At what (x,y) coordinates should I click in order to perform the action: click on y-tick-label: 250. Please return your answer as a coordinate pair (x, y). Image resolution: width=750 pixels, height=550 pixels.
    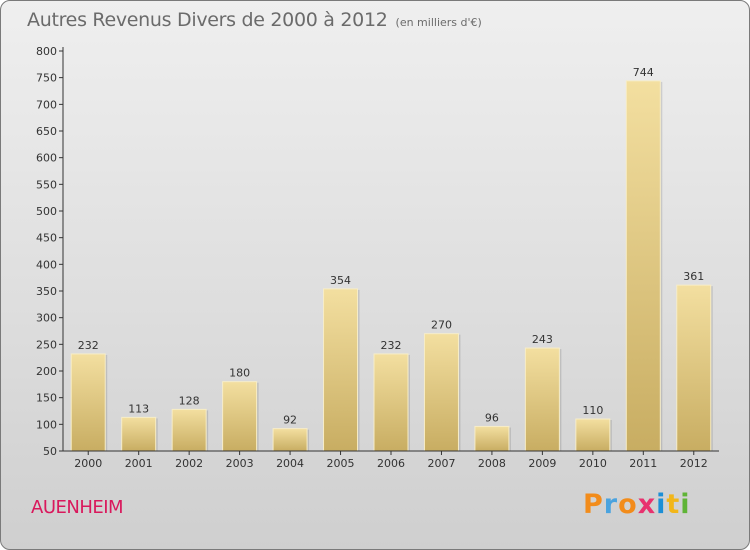
    Looking at the image, I should click on (46, 344).